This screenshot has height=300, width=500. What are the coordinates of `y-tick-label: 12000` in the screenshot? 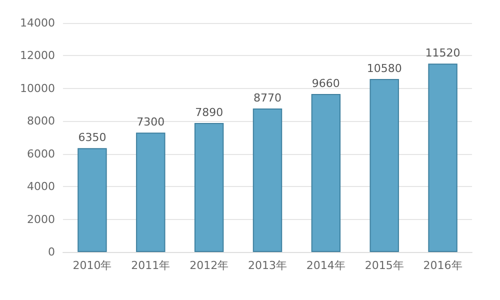 It's located at (37, 55).